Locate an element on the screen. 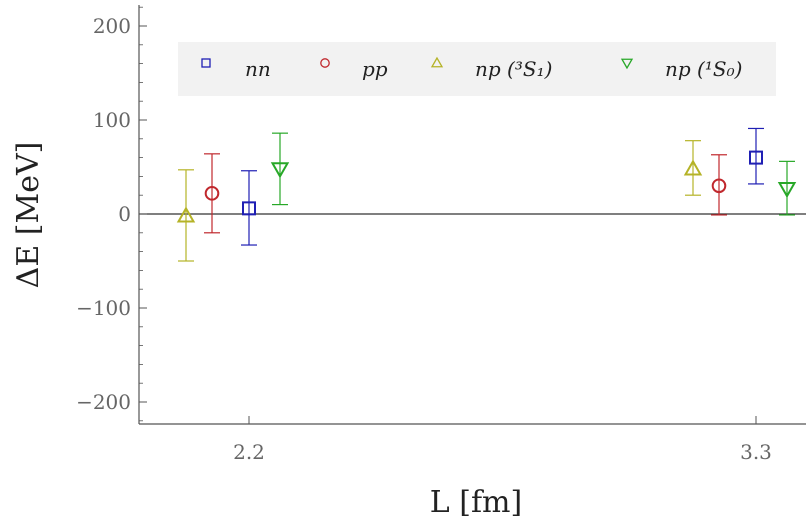  y-tick-label: 200 is located at coordinates (112, 26).